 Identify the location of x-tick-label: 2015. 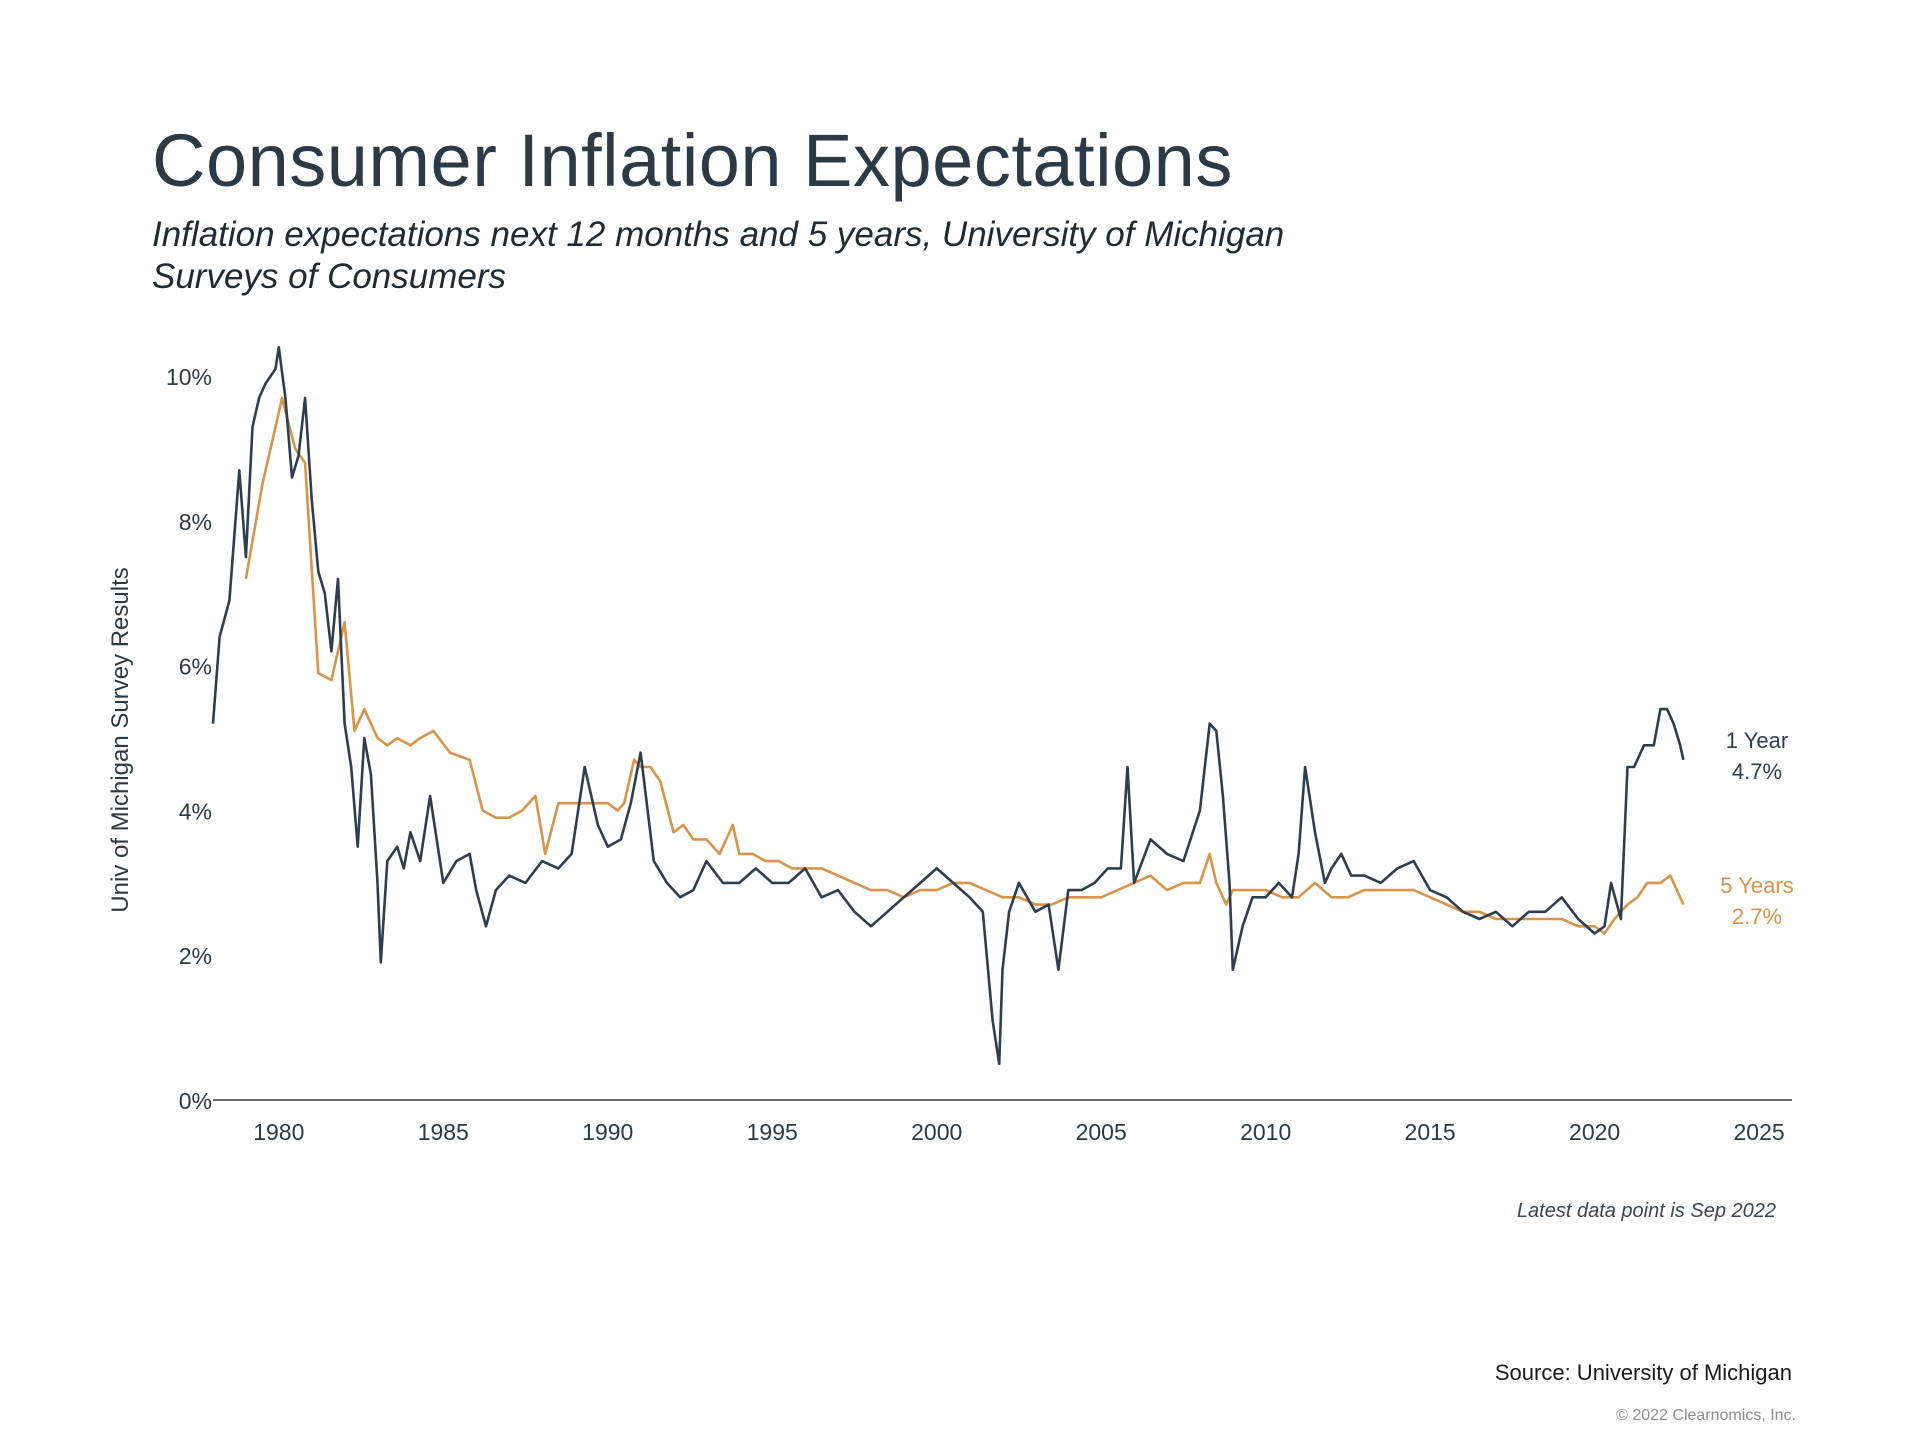
(1430, 1132).